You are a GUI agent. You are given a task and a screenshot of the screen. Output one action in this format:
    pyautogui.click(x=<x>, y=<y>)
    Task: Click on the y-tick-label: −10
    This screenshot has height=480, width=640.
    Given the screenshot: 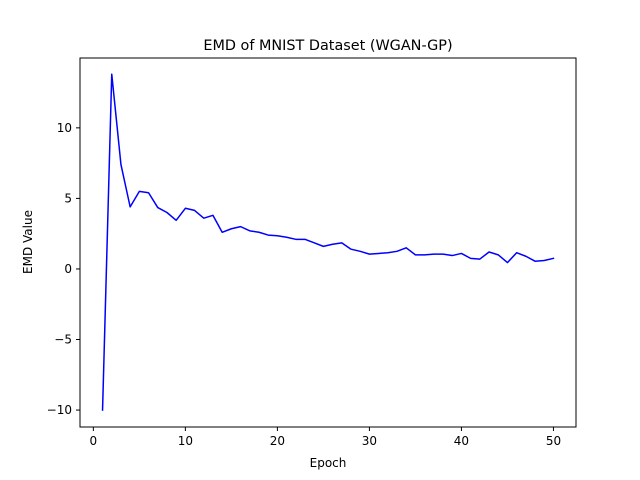 What is the action you would take?
    pyautogui.click(x=59, y=410)
    